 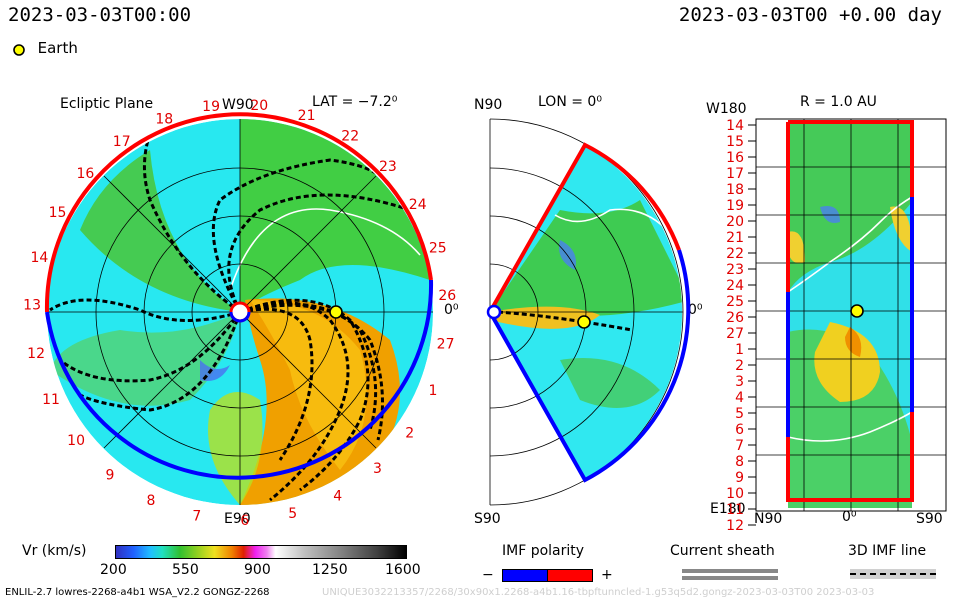 What do you see at coordinates (851, 158) in the screenshot?
I see `synoptic-rim-positive-top` at bounding box center [851, 158].